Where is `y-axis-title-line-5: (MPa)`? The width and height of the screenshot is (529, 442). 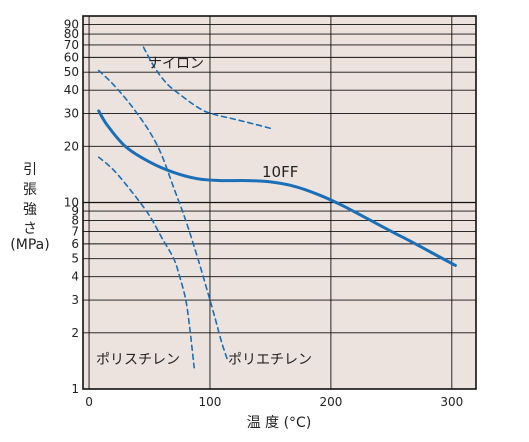
y-axis-title-line-5: (MPa) is located at coordinates (29, 245).